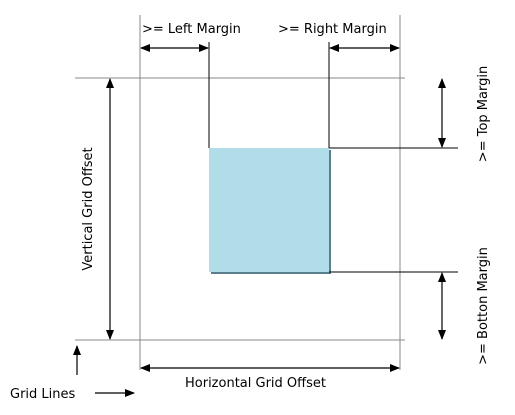  What do you see at coordinates (88, 208) in the screenshot?
I see `vertical-grid-offset-label: Vertical Grid Offset` at bounding box center [88, 208].